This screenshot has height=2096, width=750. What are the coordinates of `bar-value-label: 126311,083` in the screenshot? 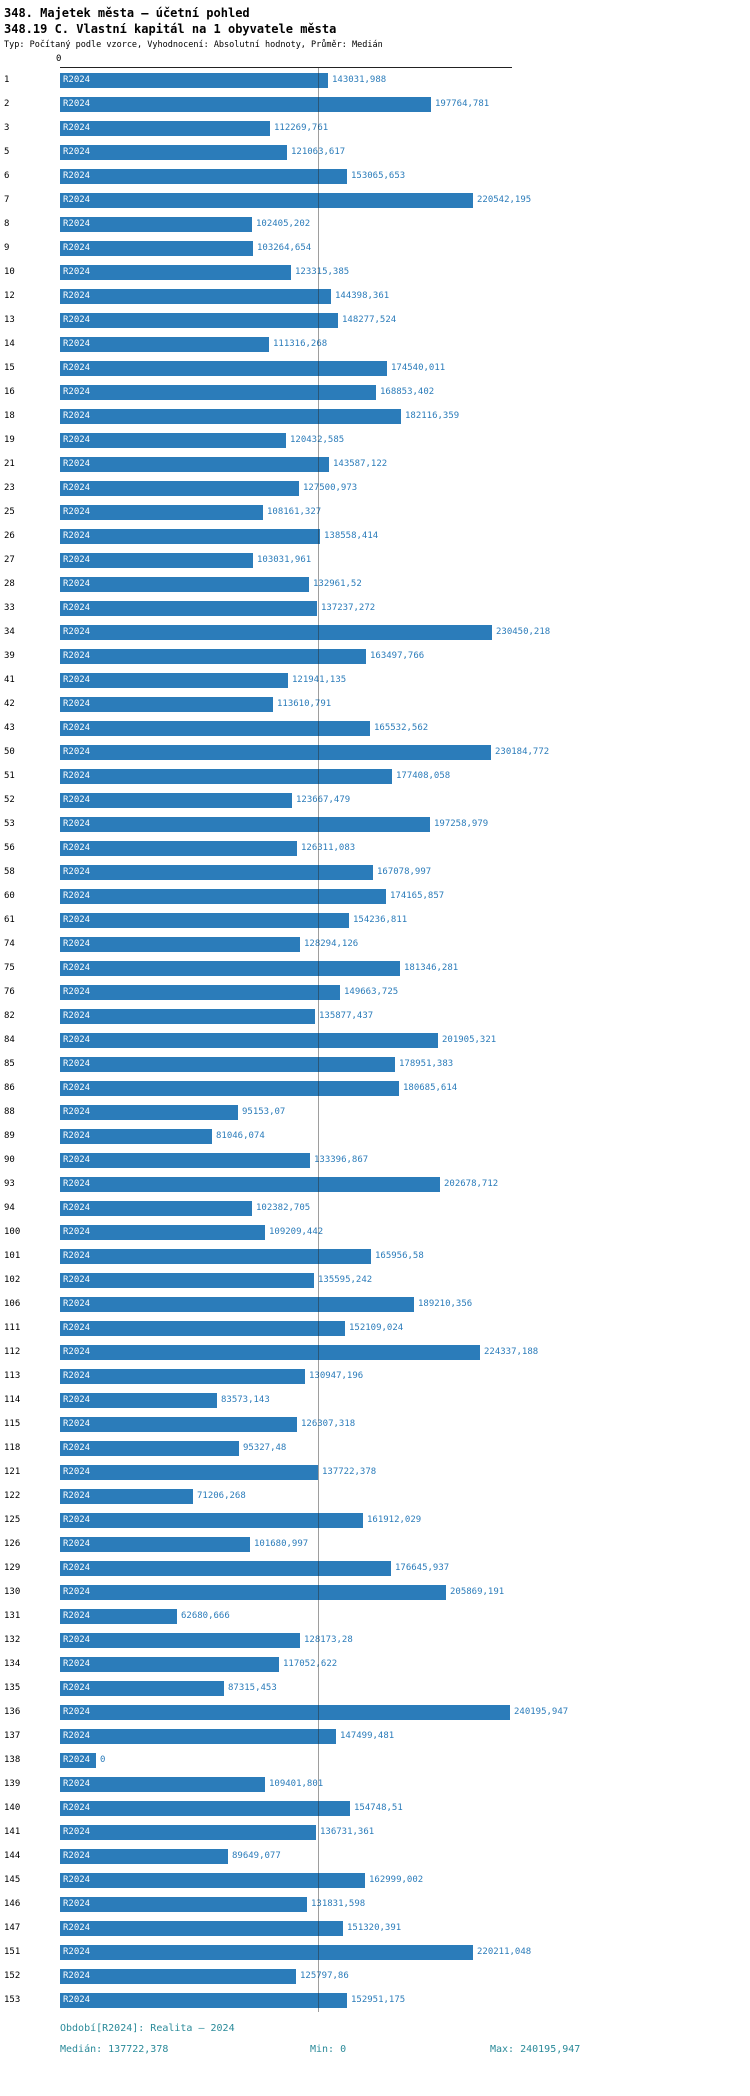 It's located at (328, 847).